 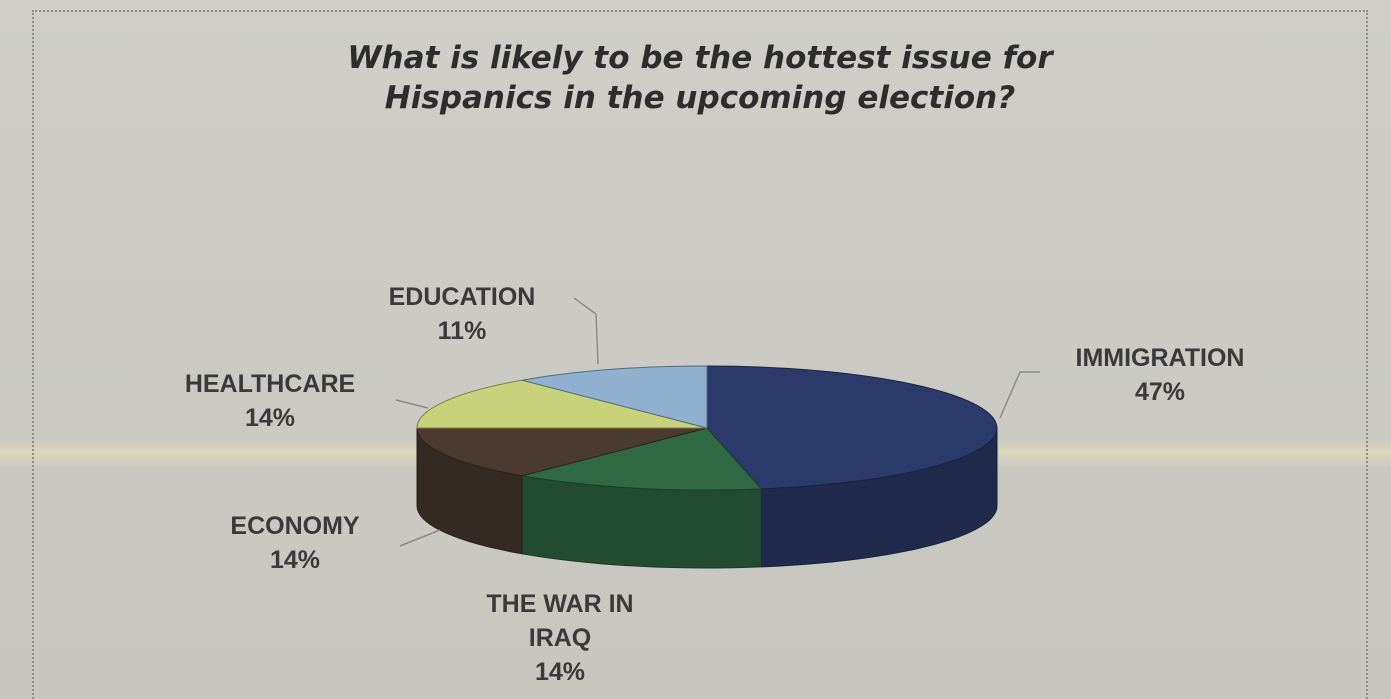 What do you see at coordinates (614, 397) in the screenshot?
I see `pie-slice-education` at bounding box center [614, 397].